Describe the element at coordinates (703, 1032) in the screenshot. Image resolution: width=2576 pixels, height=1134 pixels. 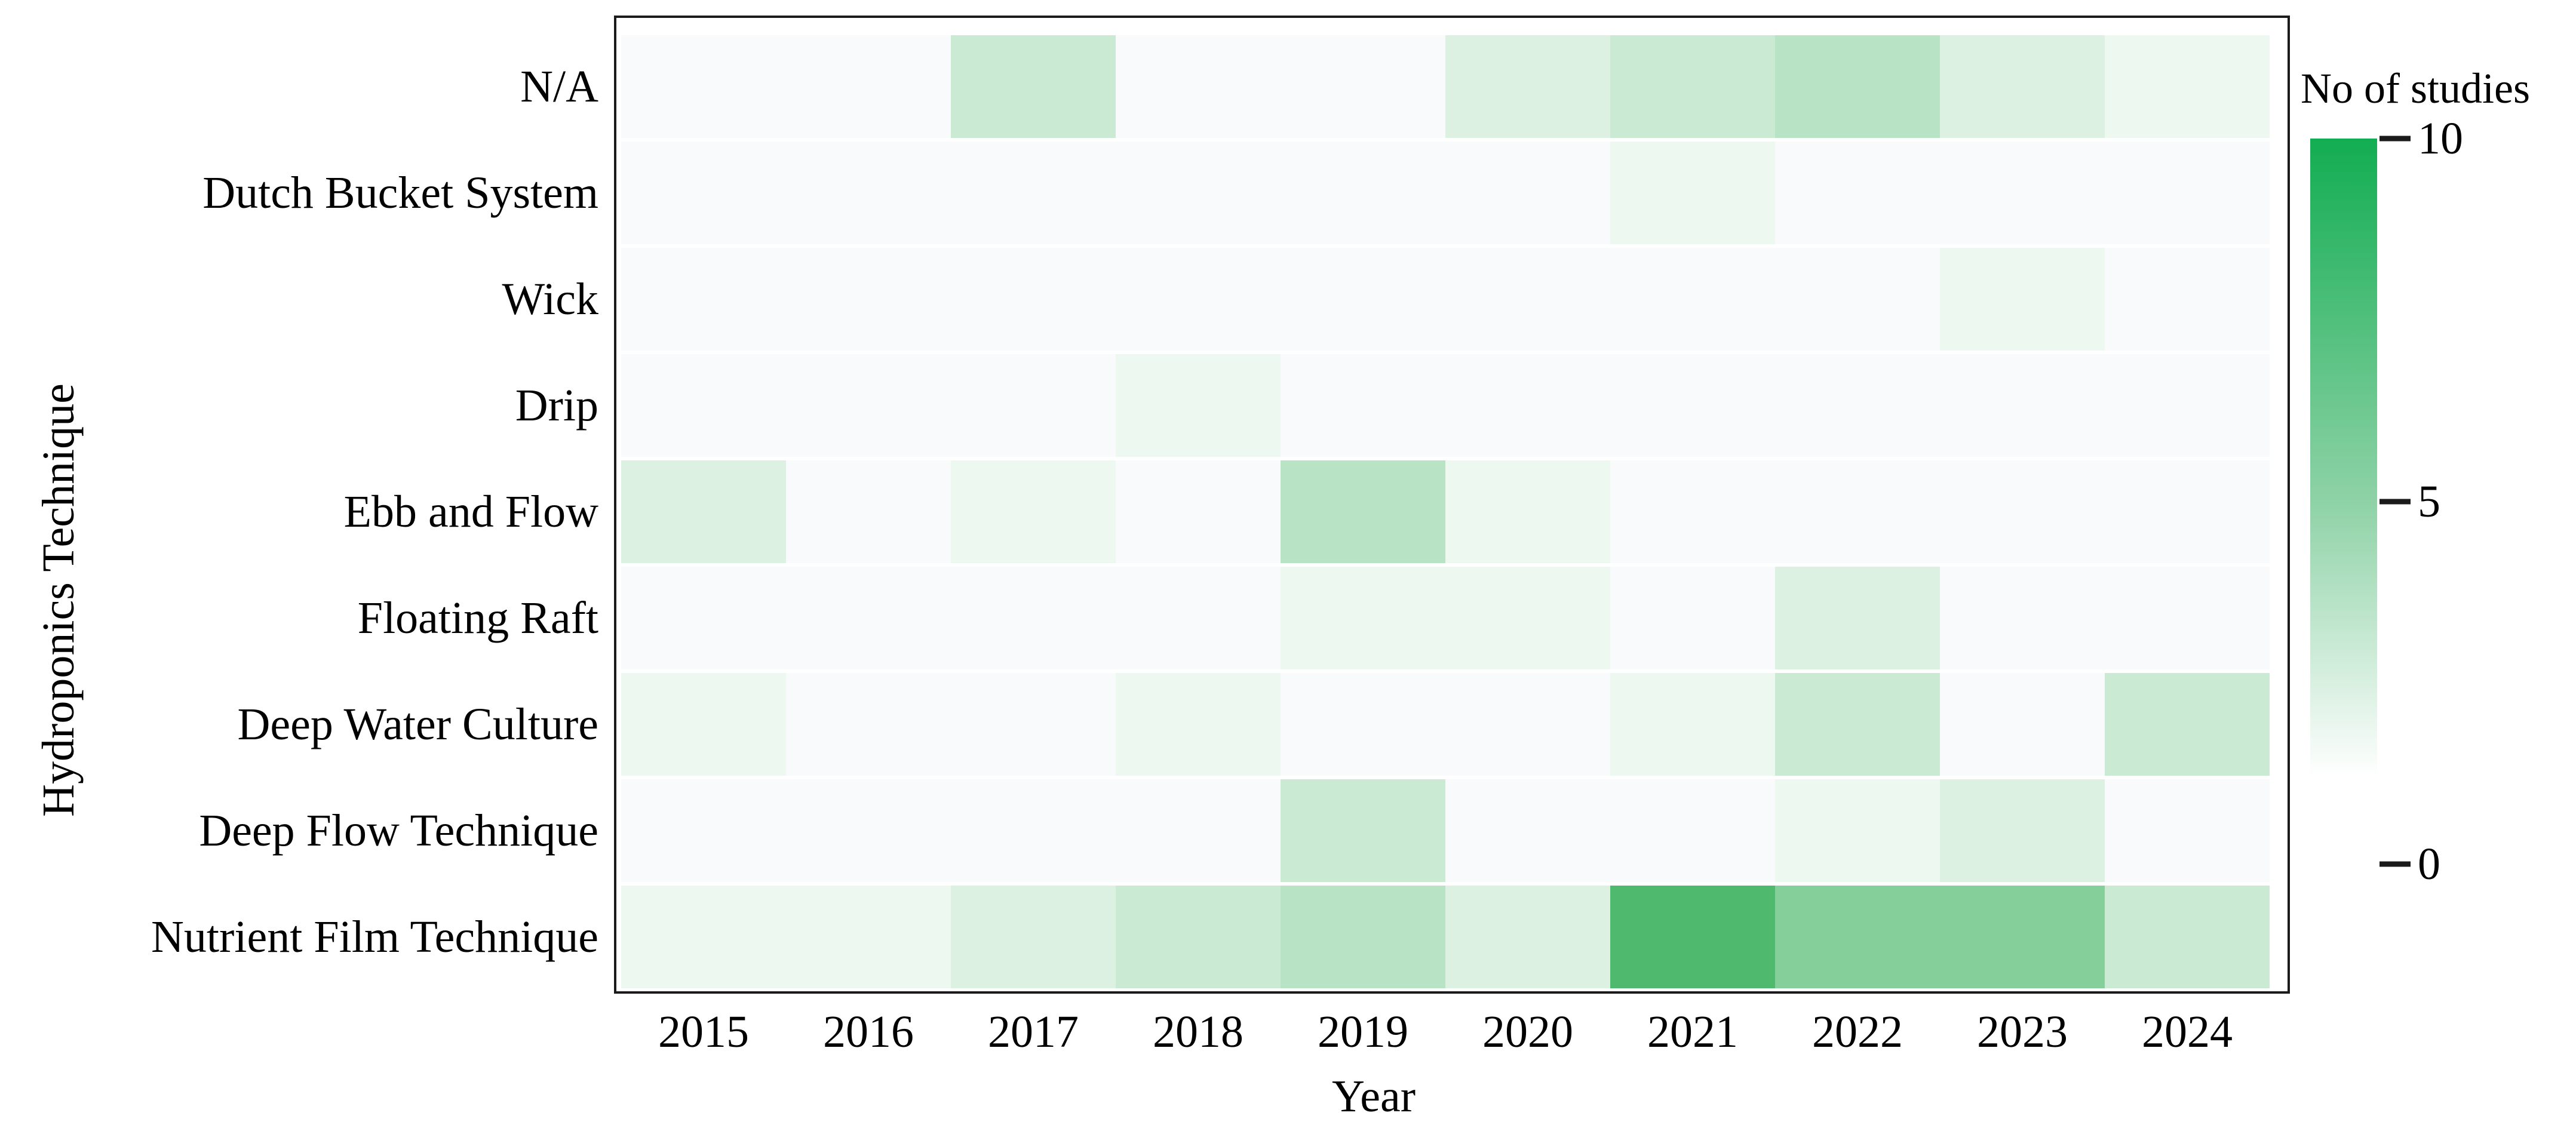
I see `x-tick-label: 2015` at that location.